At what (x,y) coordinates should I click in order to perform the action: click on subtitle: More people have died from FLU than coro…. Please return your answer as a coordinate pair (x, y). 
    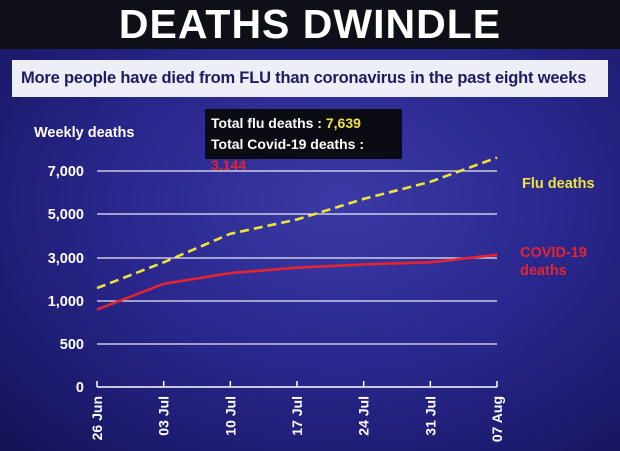
    Looking at the image, I should click on (304, 78).